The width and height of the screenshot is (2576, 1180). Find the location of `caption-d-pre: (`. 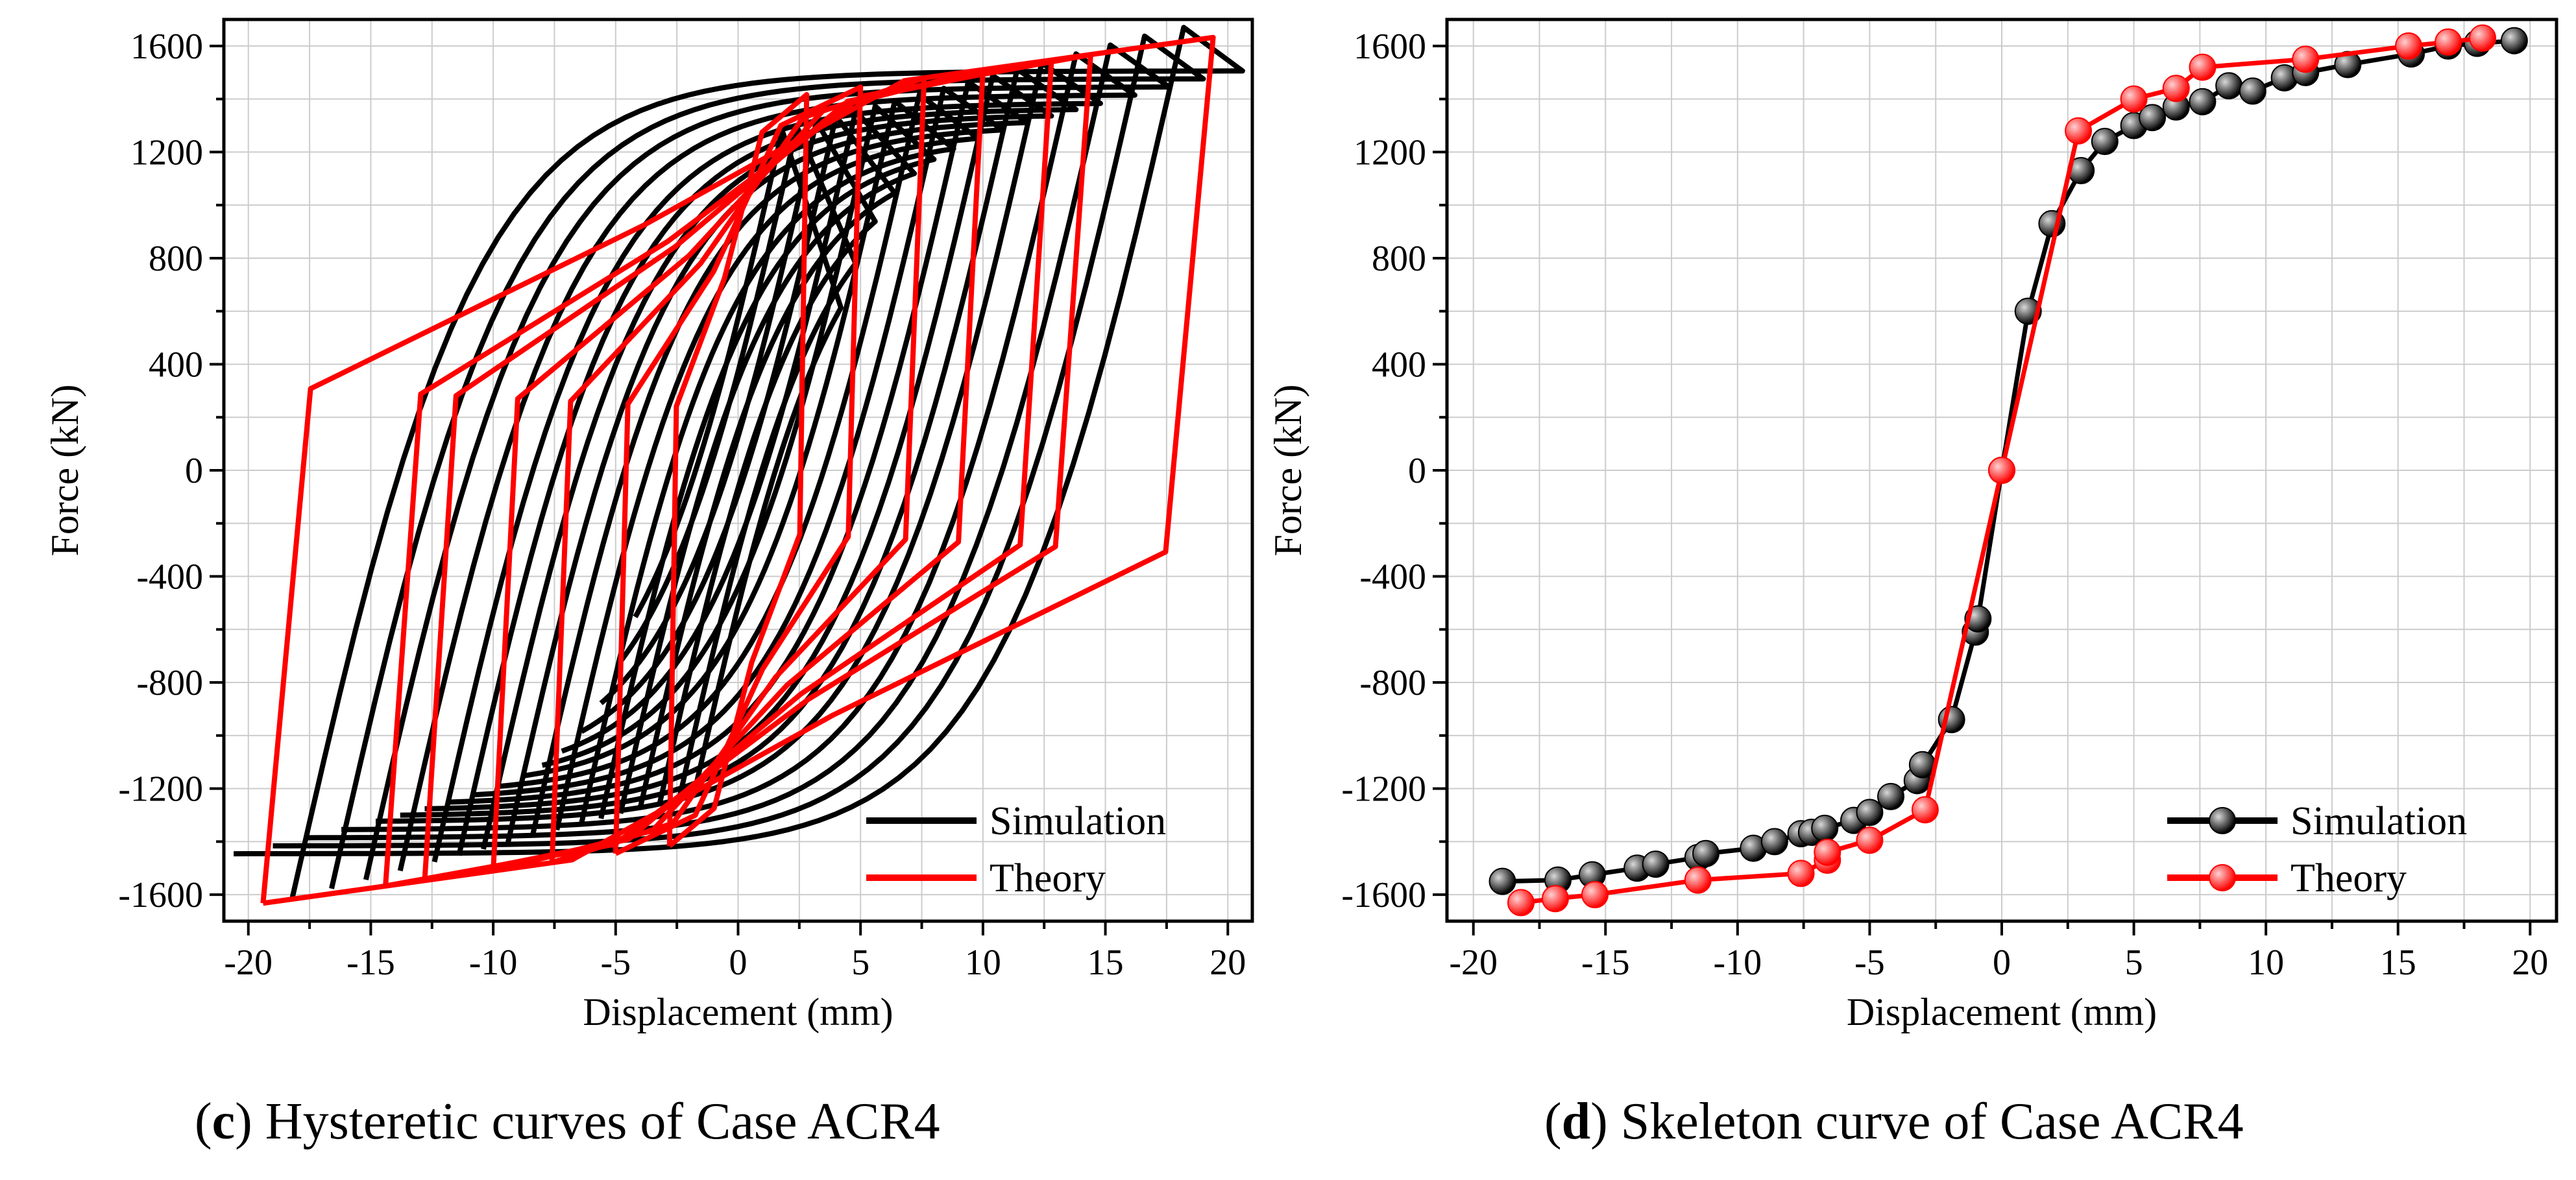

caption-d-pre: ( is located at coordinates (1553, 1121).